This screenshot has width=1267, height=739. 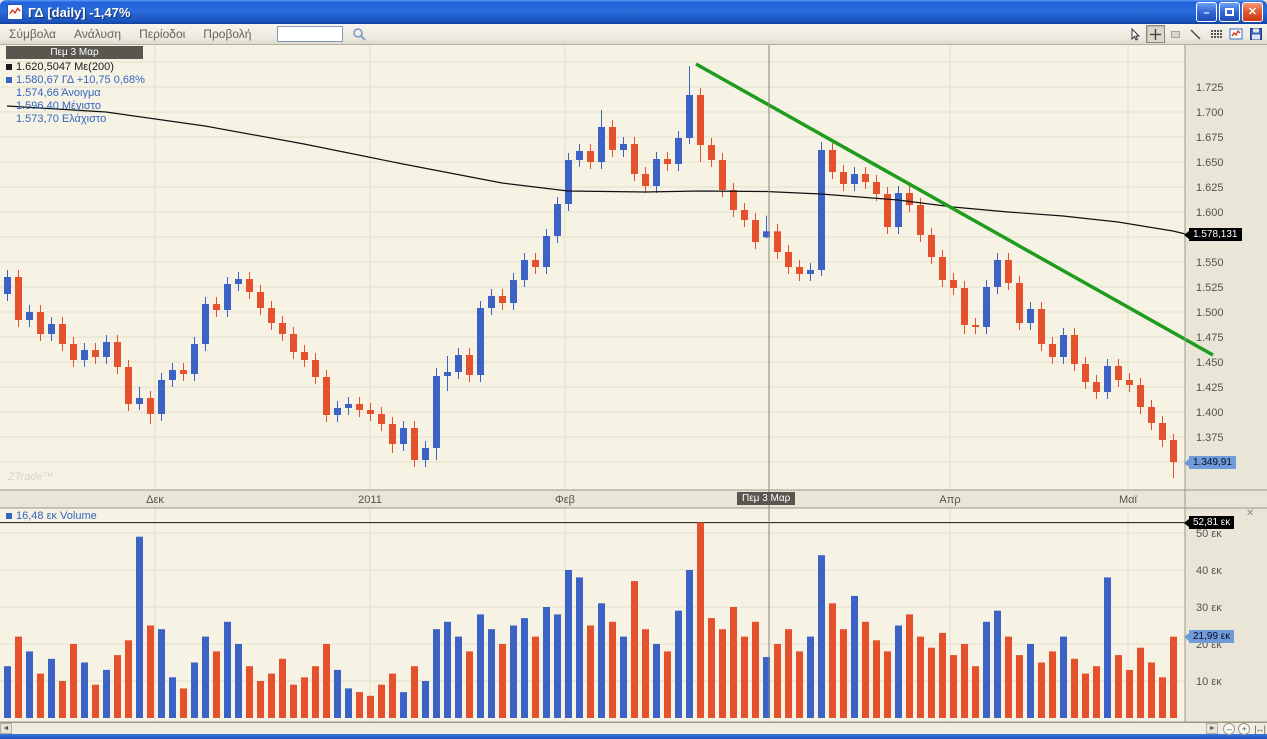 What do you see at coordinates (1209, 645) in the screenshot?
I see `svg-text: 20 εκ` at bounding box center [1209, 645].